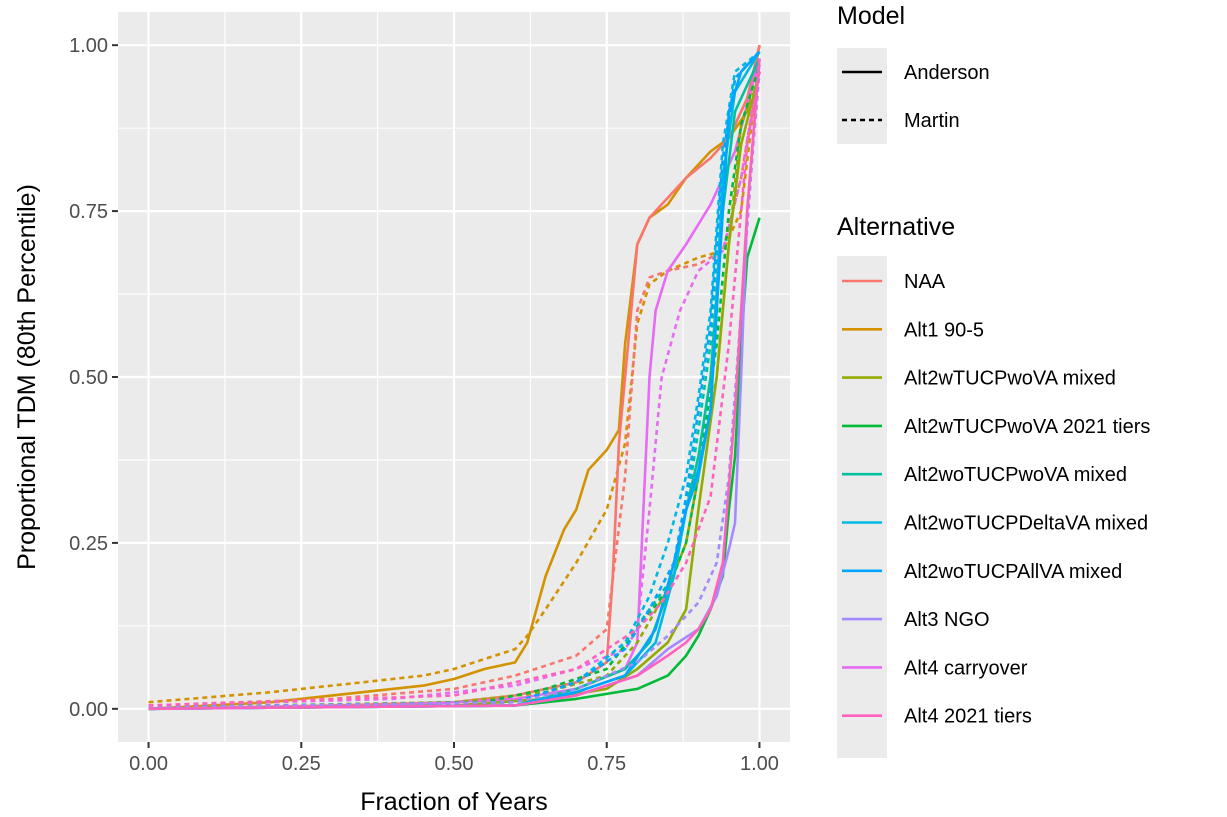 This screenshot has width=1227, height=817. What do you see at coordinates (862, 507) in the screenshot?
I see `legend-alternative-key-bg` at bounding box center [862, 507].